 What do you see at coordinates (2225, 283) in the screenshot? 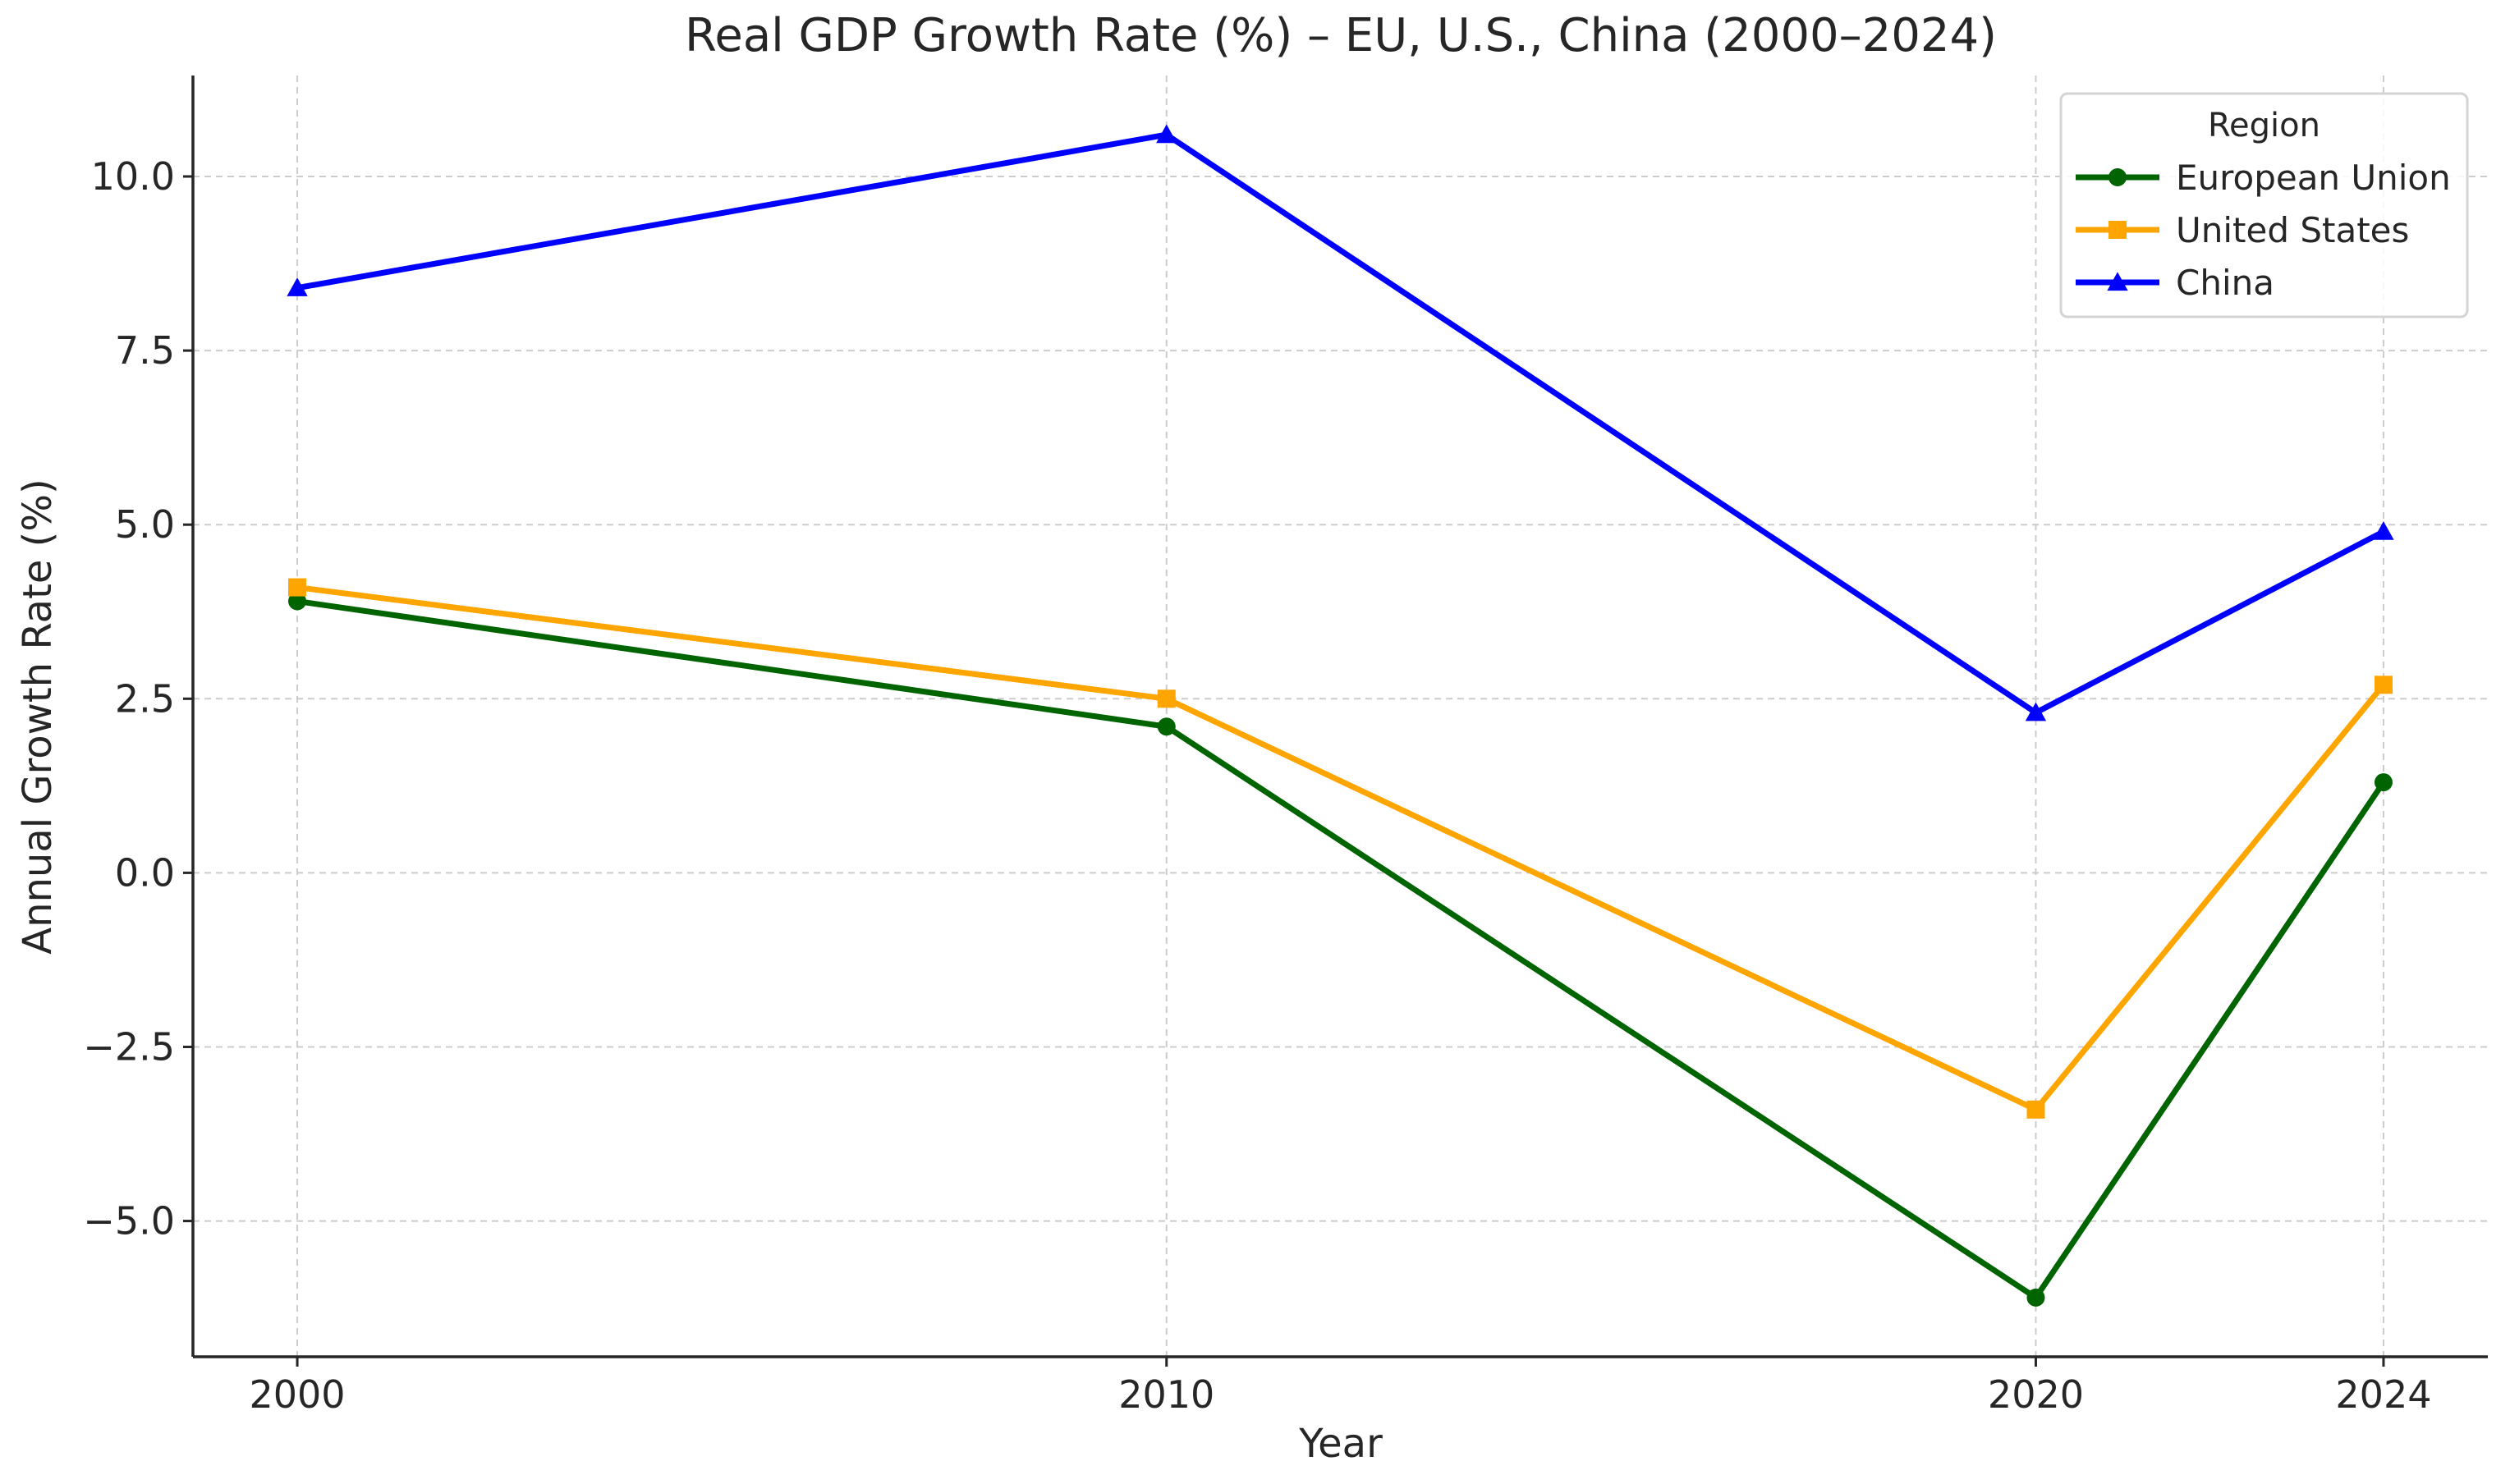
I see `legend-label-china: China` at bounding box center [2225, 283].